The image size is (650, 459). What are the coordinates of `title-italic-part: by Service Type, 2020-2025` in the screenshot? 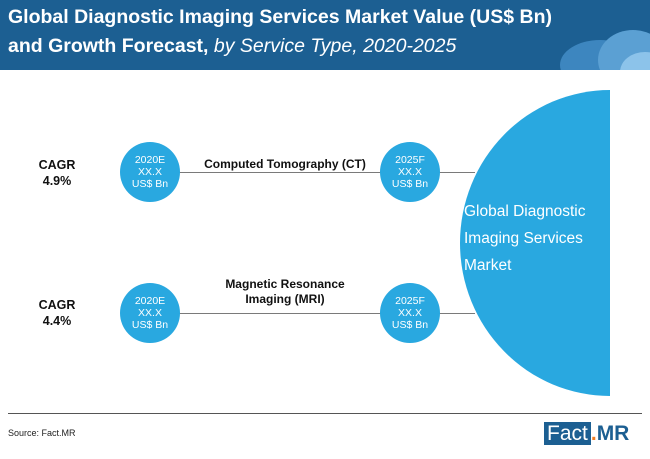 It's located at (335, 46).